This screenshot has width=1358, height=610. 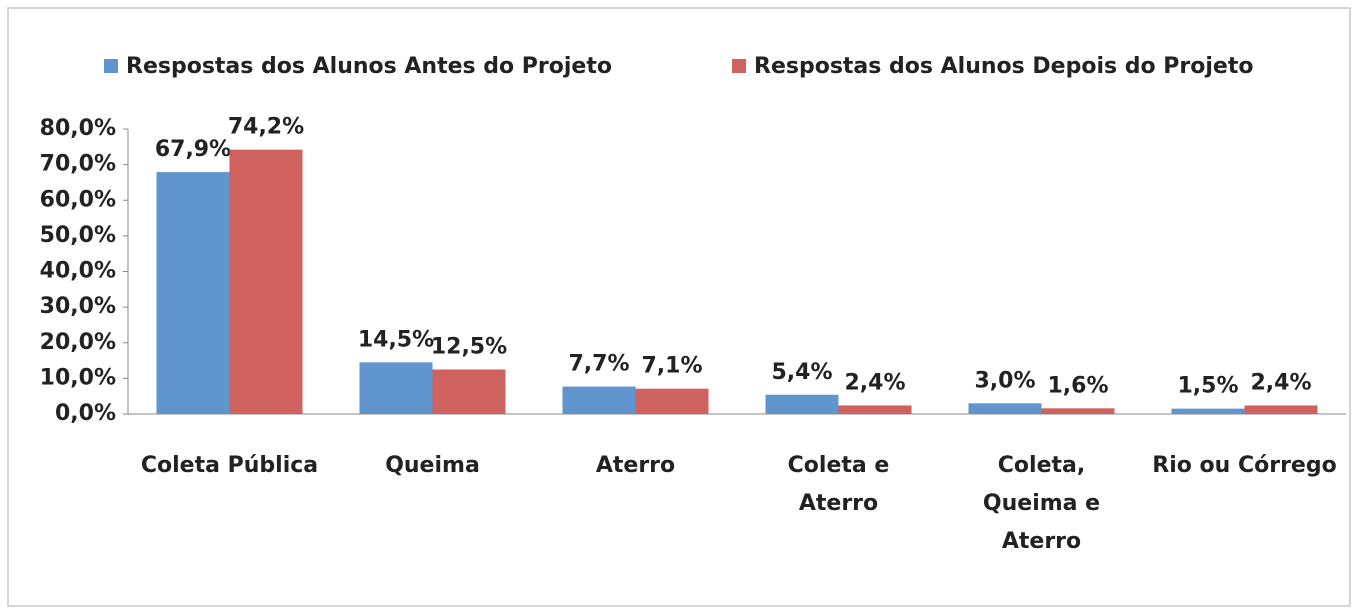 I want to click on y-tick-label: 70,0%, so click(x=78, y=164).